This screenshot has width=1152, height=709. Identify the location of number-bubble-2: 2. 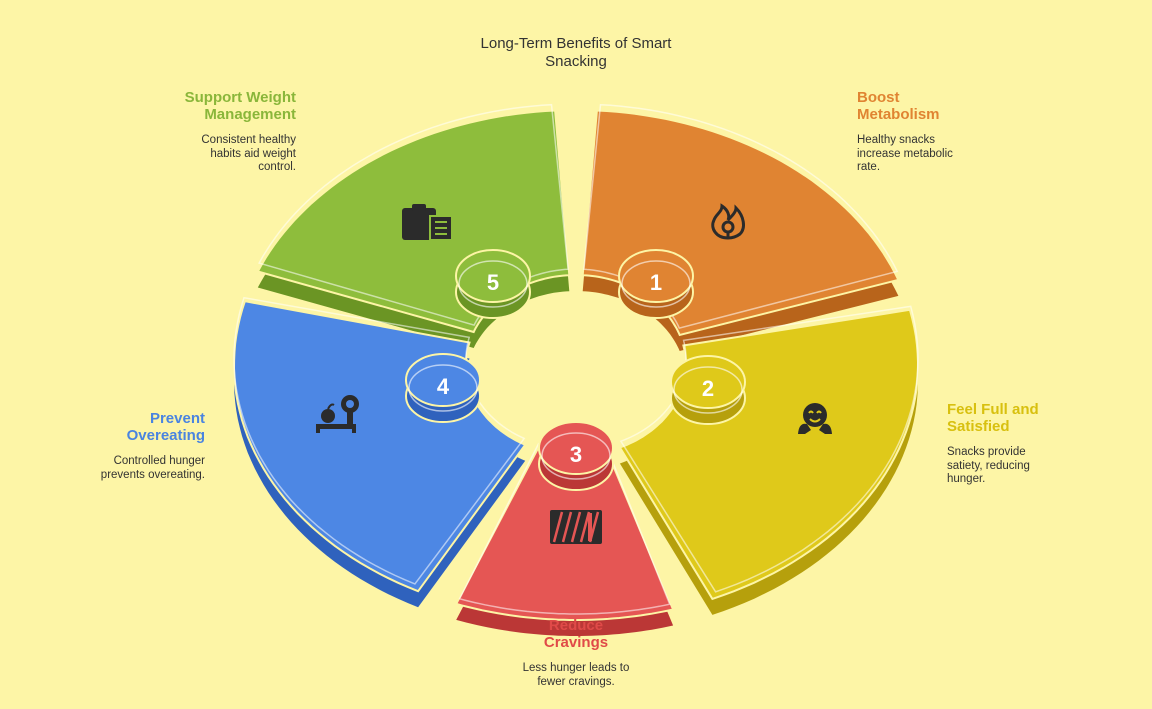
(708, 390).